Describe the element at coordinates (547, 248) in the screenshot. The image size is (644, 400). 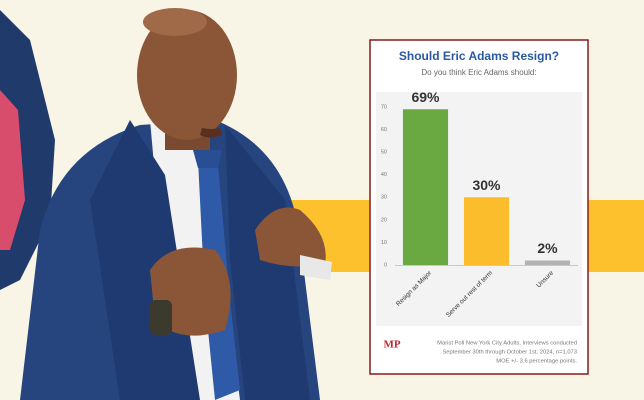
I see `value-label: 2%` at that location.